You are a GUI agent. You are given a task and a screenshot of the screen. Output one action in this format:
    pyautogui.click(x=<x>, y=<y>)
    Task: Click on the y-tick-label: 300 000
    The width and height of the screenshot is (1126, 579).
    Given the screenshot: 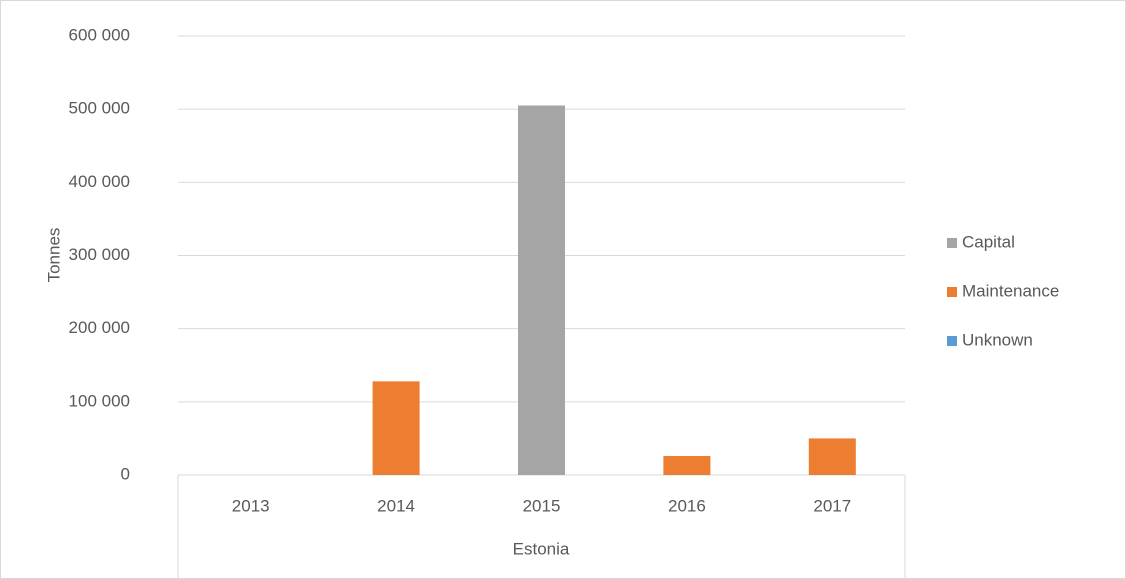 What is the action you would take?
    pyautogui.click(x=99, y=254)
    